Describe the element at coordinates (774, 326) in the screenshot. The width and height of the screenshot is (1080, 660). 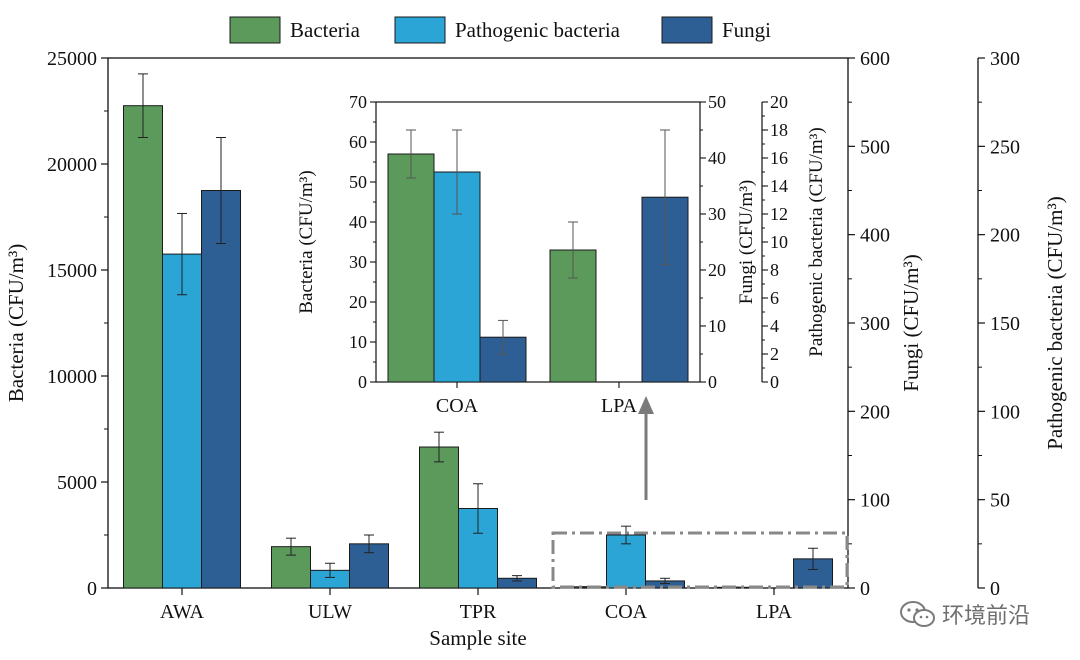
I see `inset-pathogenic-tick-label: 4` at that location.